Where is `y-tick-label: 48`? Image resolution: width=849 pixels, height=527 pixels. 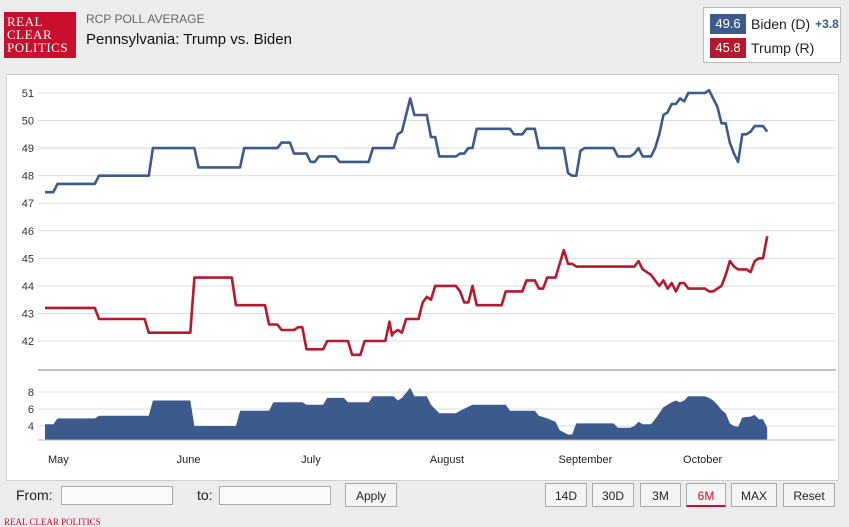 y-tick-label: 48 is located at coordinates (28, 177).